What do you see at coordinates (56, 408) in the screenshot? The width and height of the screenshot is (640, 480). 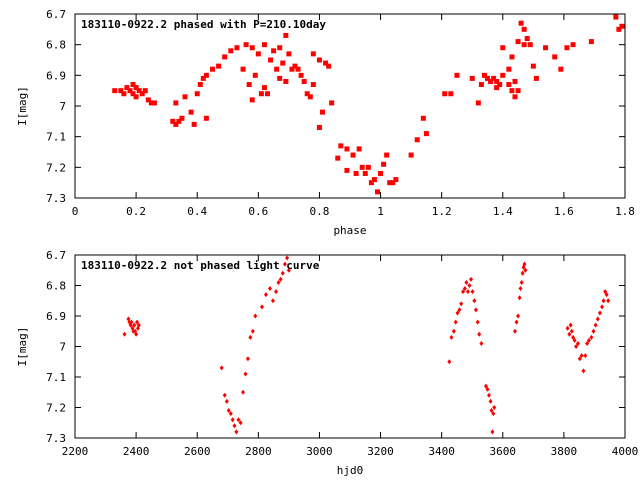 I see `unphased-y-tick-label: 7.2` at bounding box center [56, 408].